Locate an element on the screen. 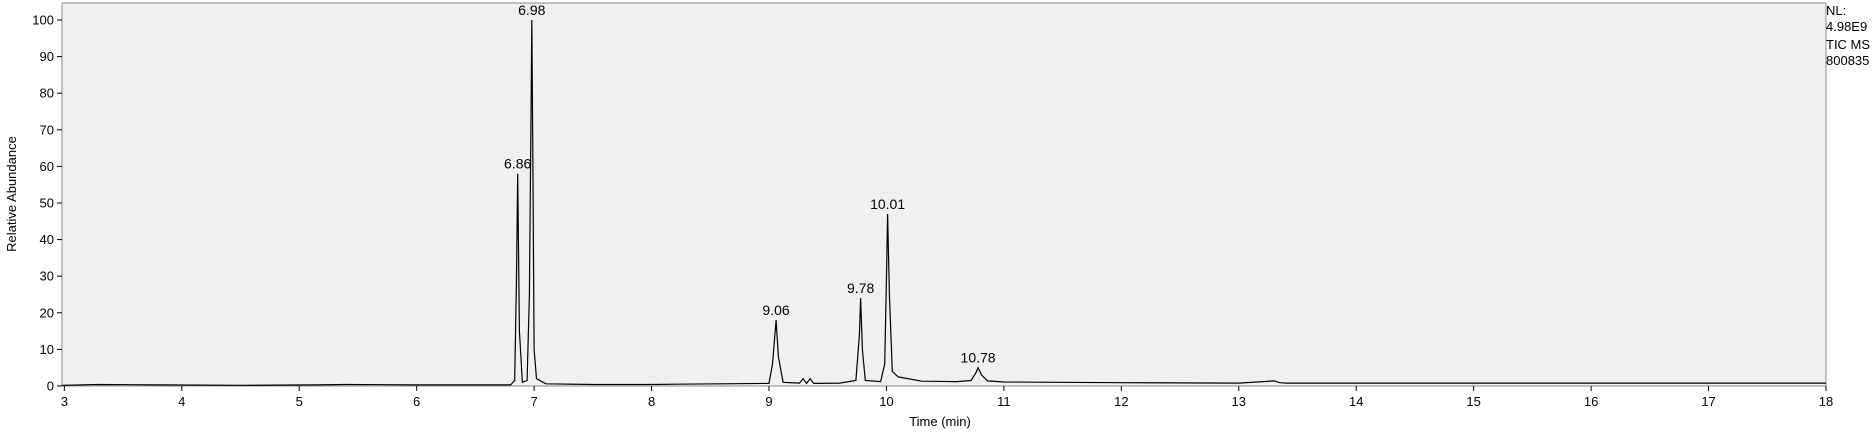 This screenshot has height=433, width=1876. y-axis: 0 10 20 30 40 50 60 70 80 90 100 is located at coordinates (47, 203).